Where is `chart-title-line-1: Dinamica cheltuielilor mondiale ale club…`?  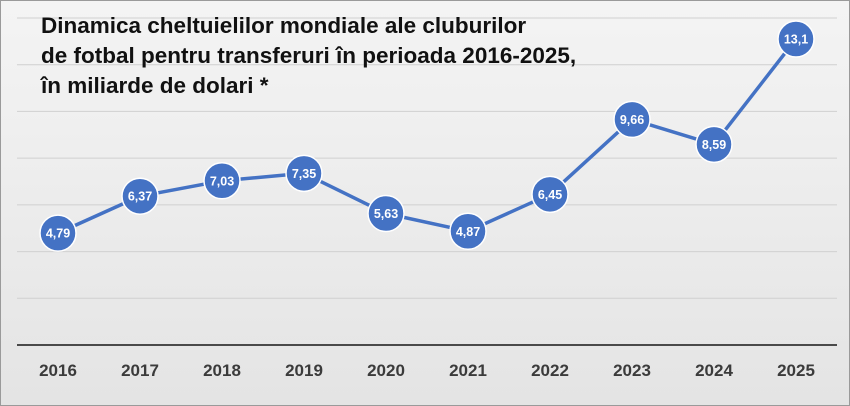
chart-title-line-1: Dinamica cheltuielilor mondiale ale club… is located at coordinates (284, 25).